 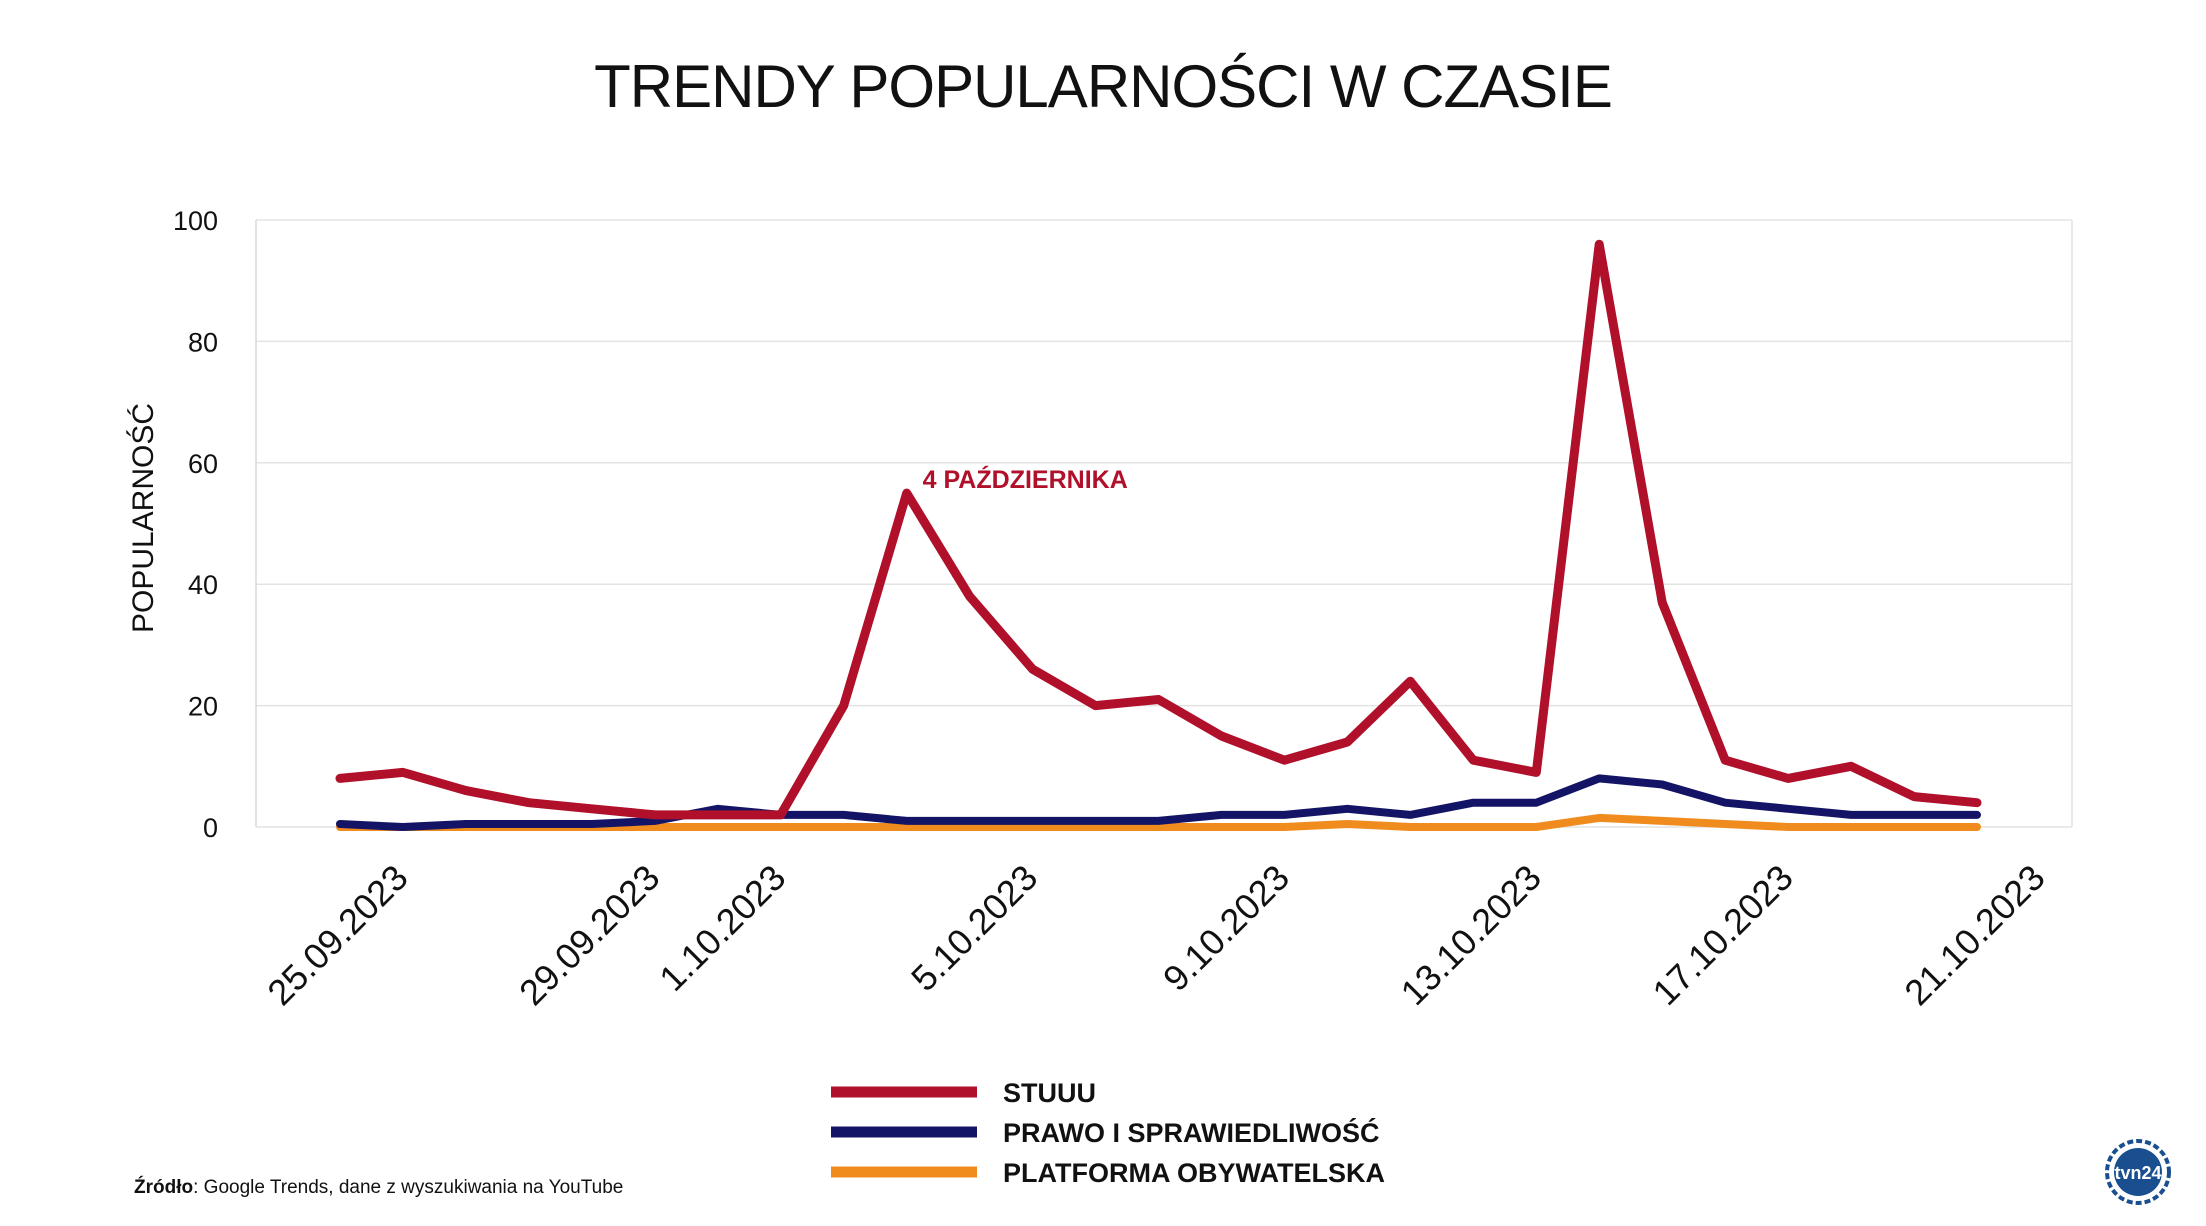 What do you see at coordinates (195, 524) in the screenshot?
I see `y-tick-labels: 0 20 40 60 80 100` at bounding box center [195, 524].